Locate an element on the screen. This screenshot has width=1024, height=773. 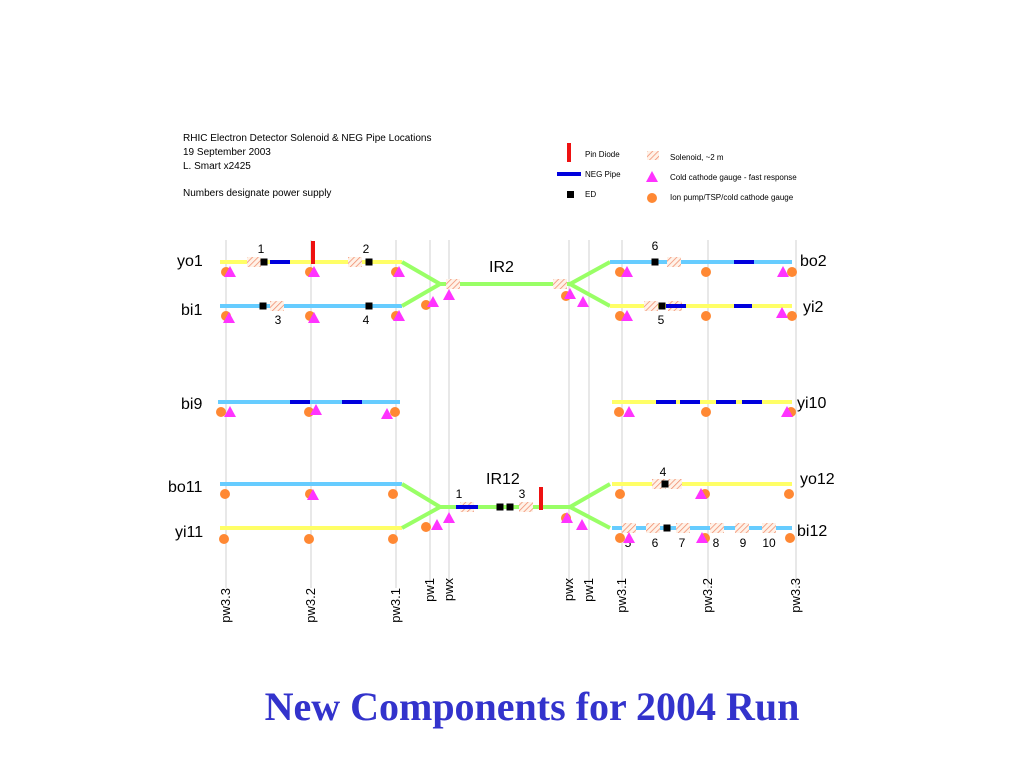
legend-label: NEG Pipe is located at coordinates (603, 174).